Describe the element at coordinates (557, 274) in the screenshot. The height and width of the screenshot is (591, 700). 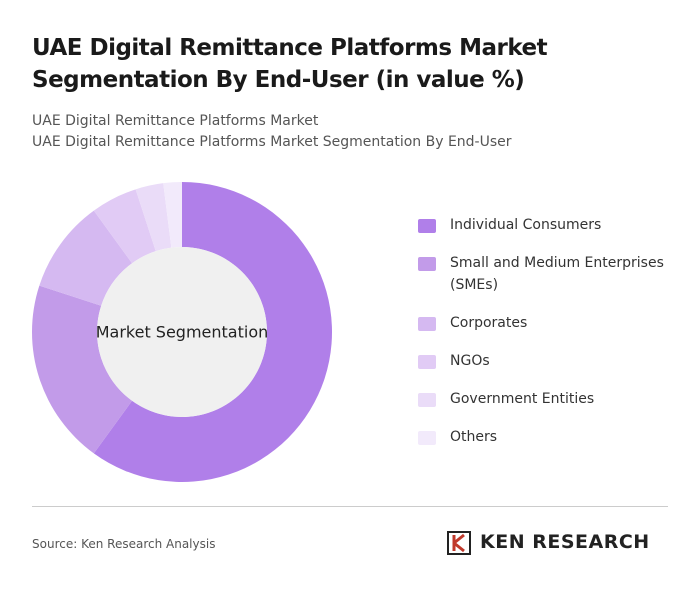
I see `legend-label: Small and Medium Enterprises (SMEs)` at that location.